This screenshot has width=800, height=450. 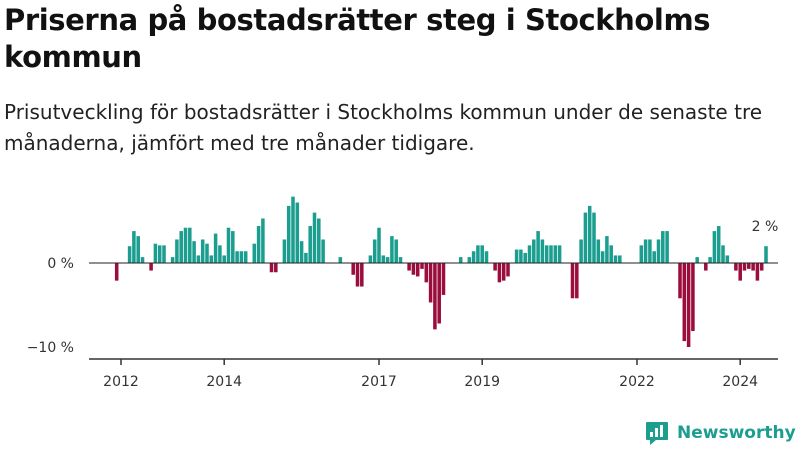 What do you see at coordinates (121, 382) in the screenshot?
I see `x-tick-label: 2012` at bounding box center [121, 382].